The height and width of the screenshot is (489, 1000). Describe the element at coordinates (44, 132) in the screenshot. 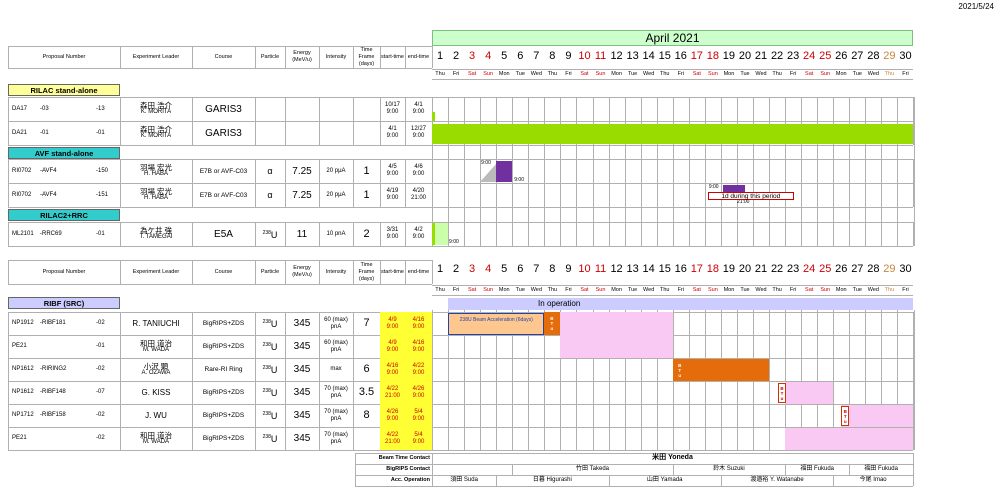

I see `top-proposal-sub: -01` at that location.